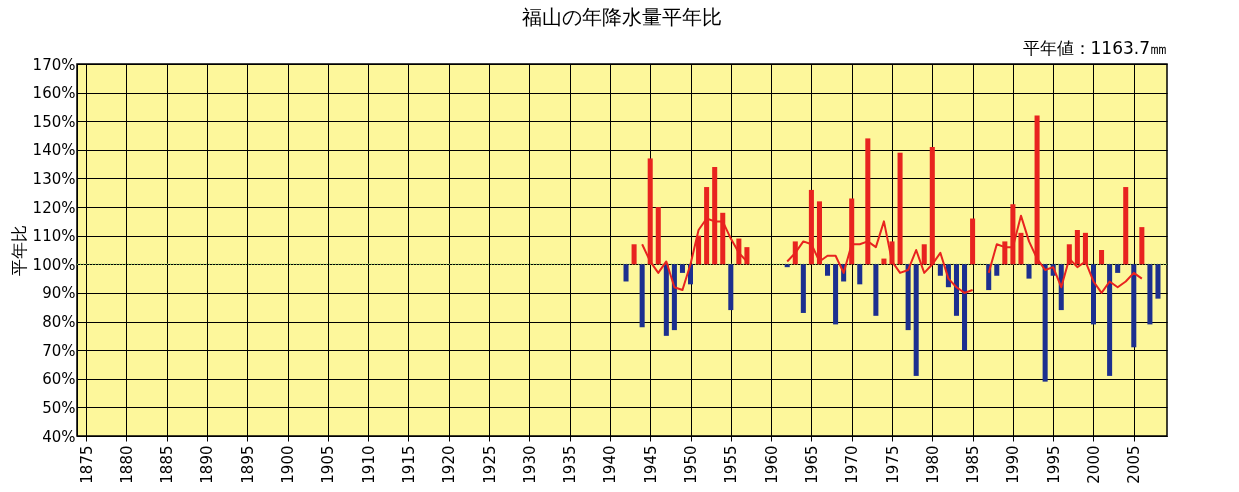 Image resolution: width=1239 pixels, height=492 pixels. Describe the element at coordinates (247, 464) in the screenshot. I see `x-tick-label: 1895` at that location.